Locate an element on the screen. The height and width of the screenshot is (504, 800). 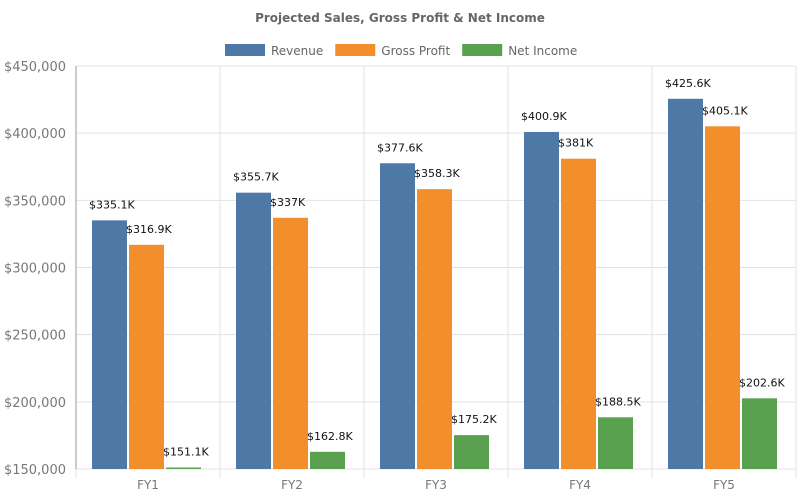
x-tick-label: FY4 is located at coordinates (580, 485).